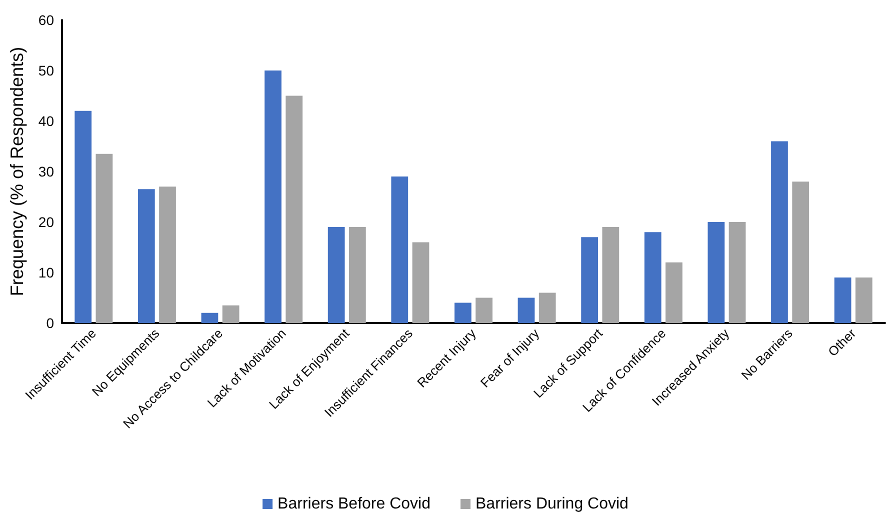  What do you see at coordinates (46, 20) in the screenshot?
I see `y-tick-label: 60` at bounding box center [46, 20].